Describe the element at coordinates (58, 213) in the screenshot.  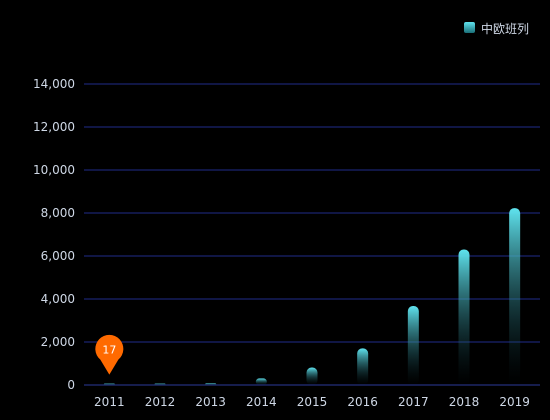
I see `y-tick-label: 8,000` at that location.